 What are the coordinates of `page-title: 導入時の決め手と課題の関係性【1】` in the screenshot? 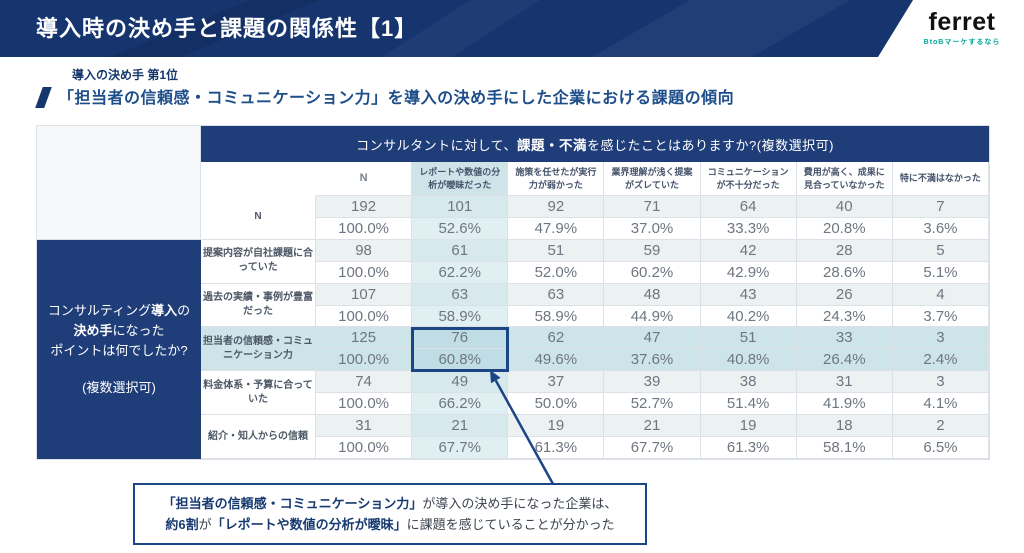 It's located at (227, 28).